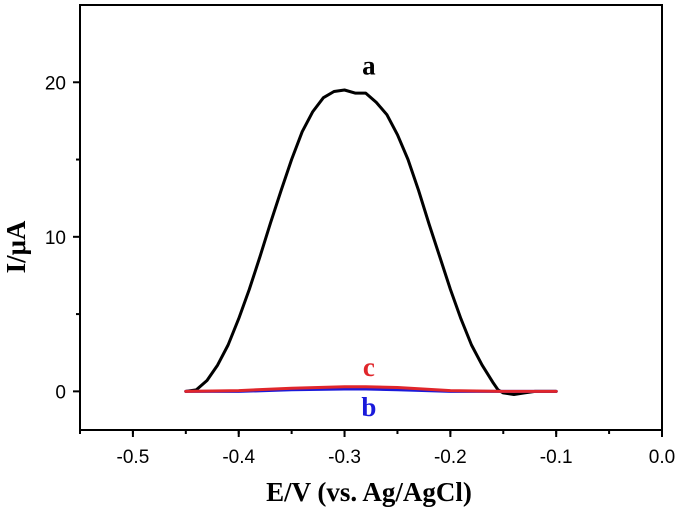  I want to click on curve-labels: a cb, so click(368, 237).